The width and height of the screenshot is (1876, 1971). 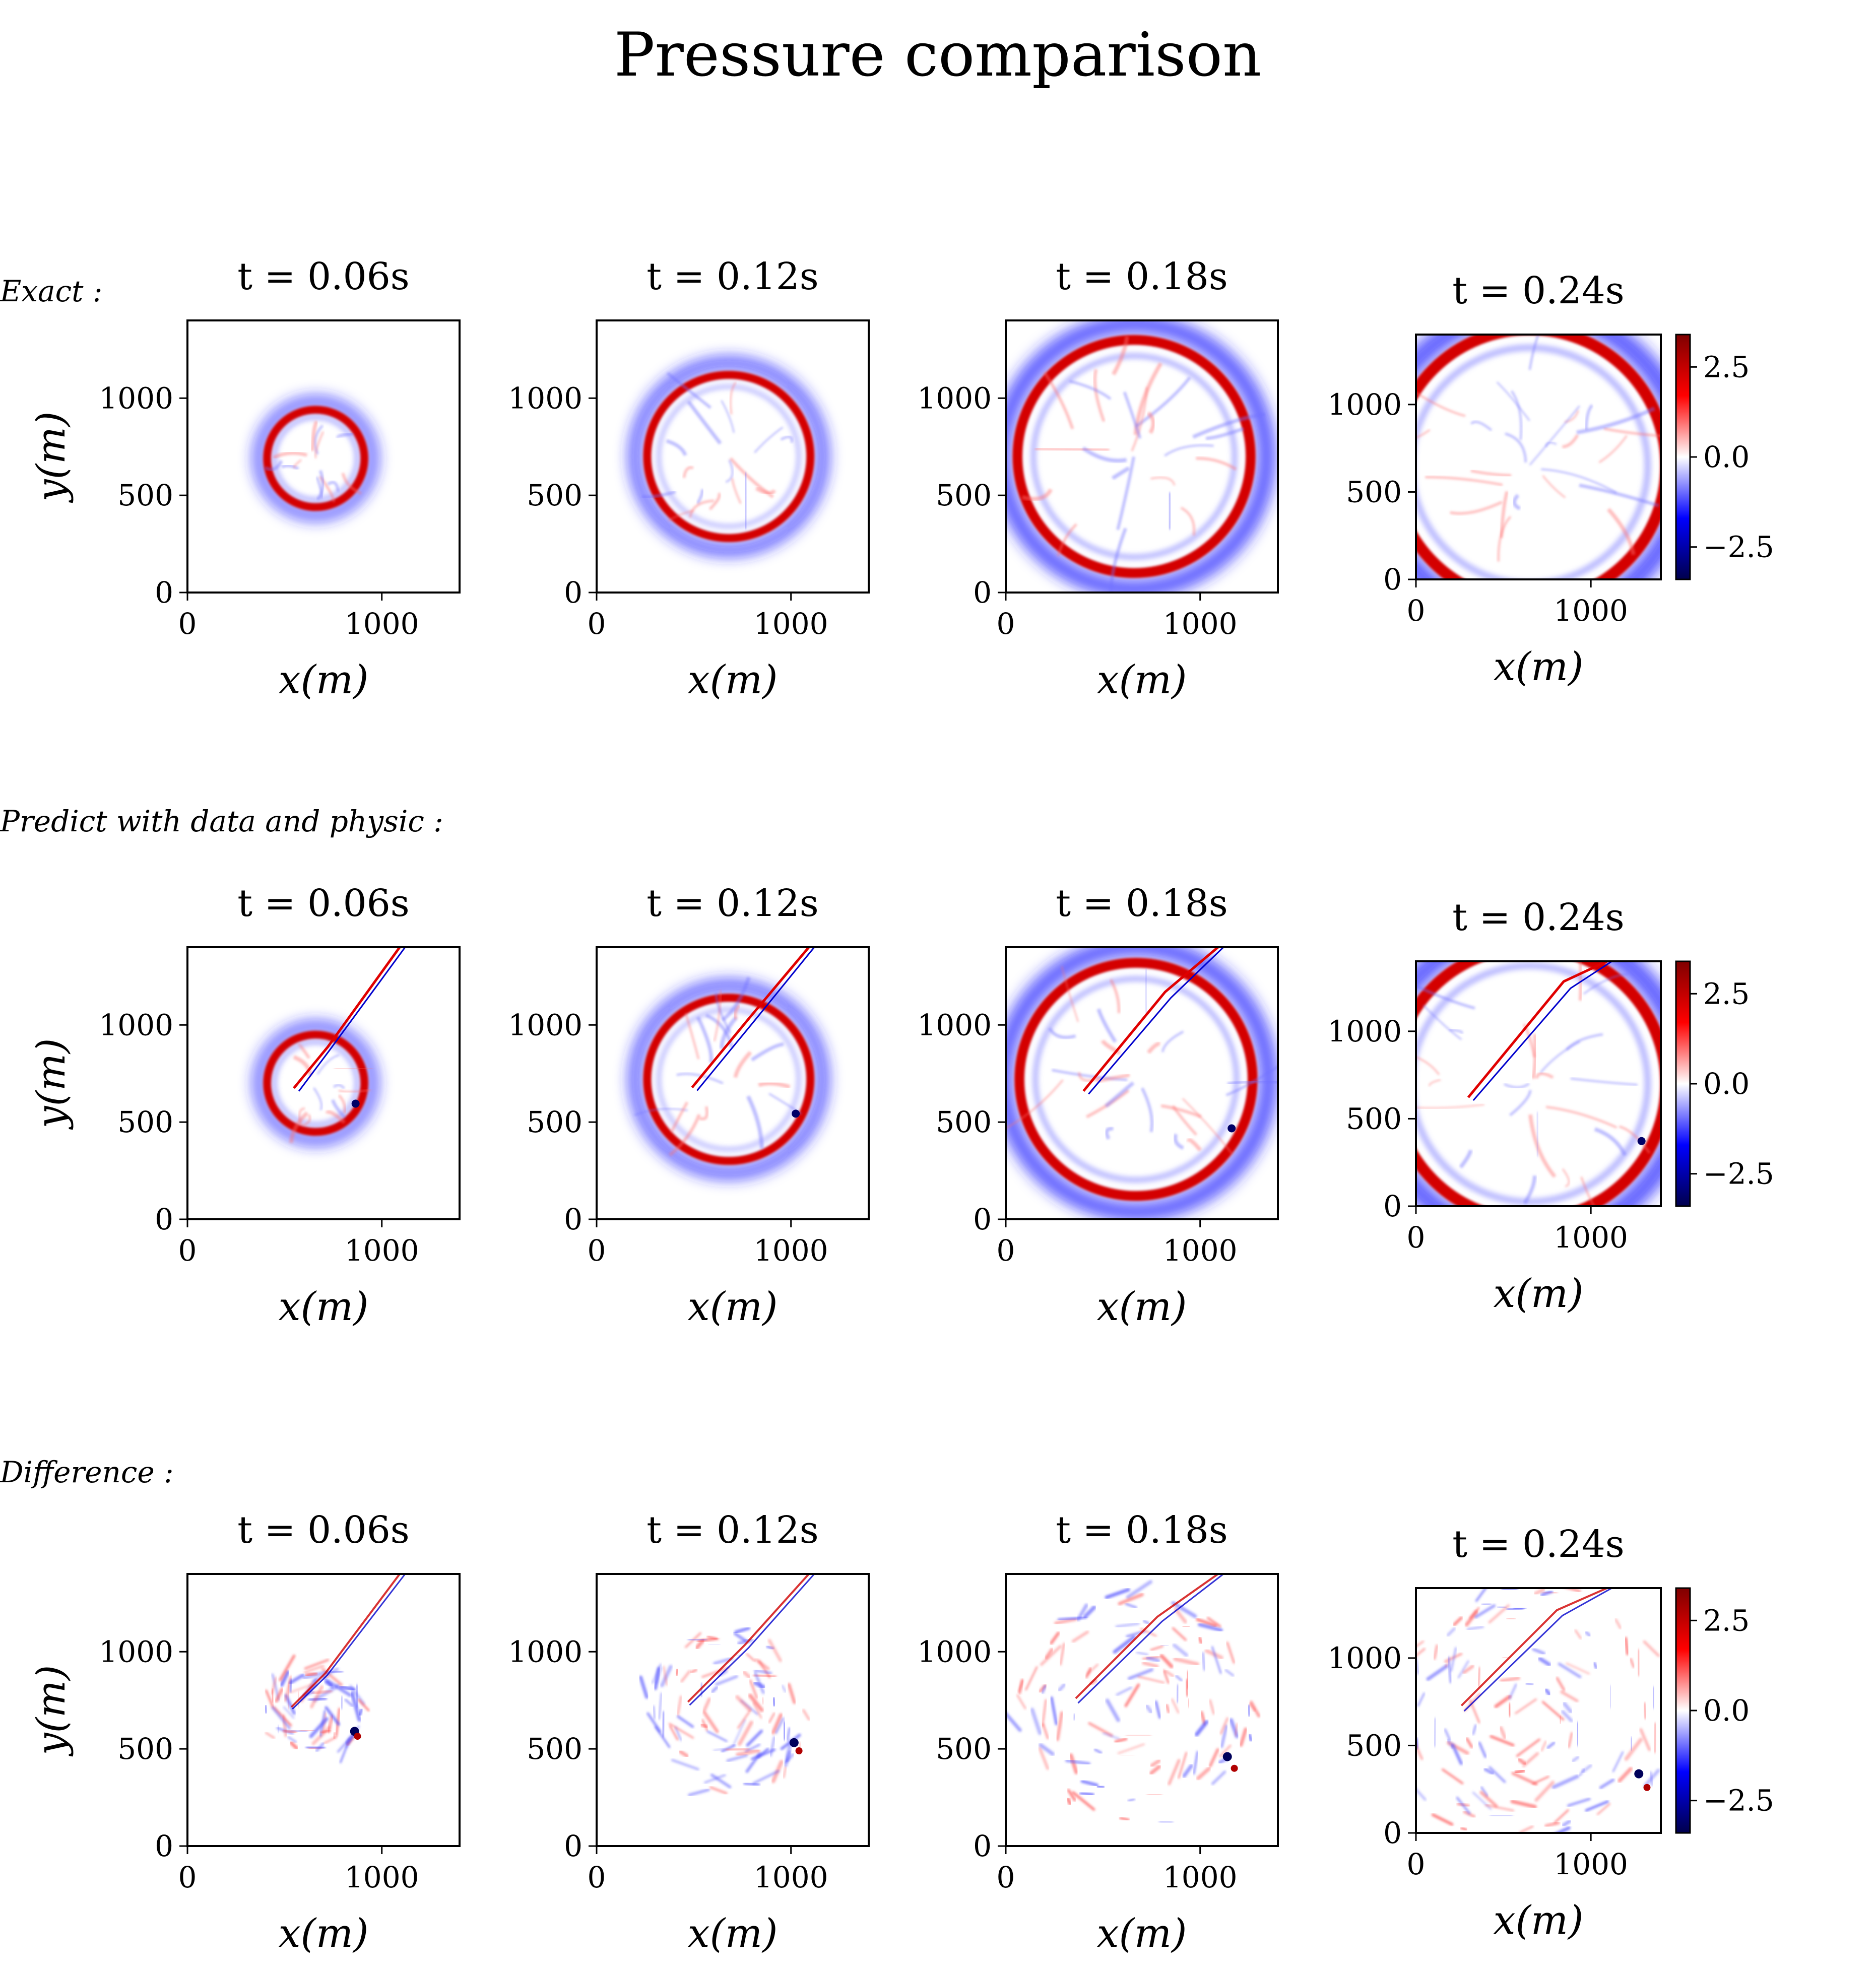 I want to click on wavefront-halo, so click(x=315, y=1083).